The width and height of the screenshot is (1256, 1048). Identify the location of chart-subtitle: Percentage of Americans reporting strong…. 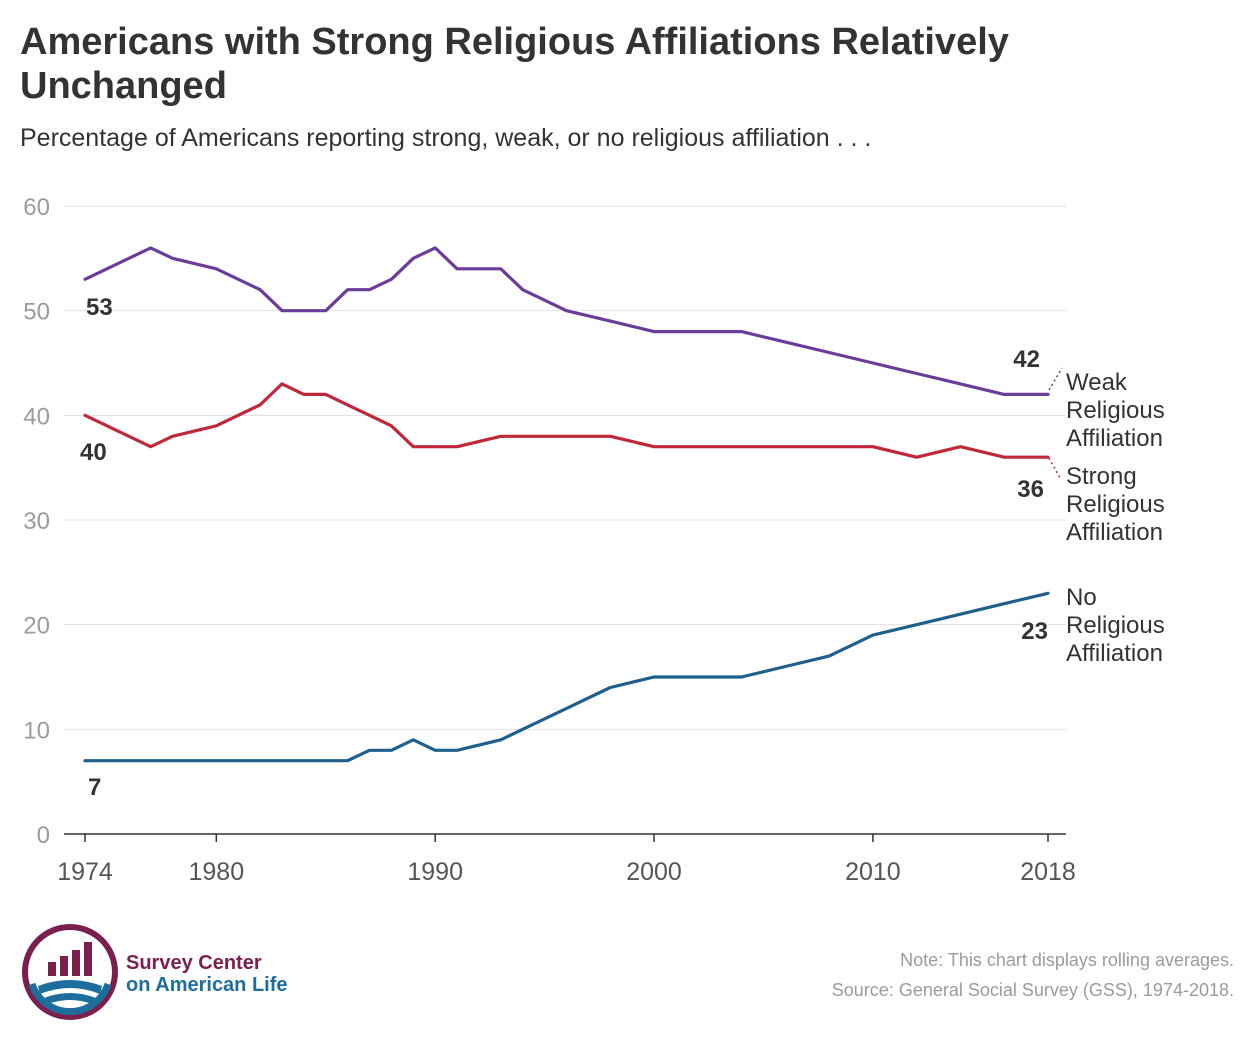
(446, 138).